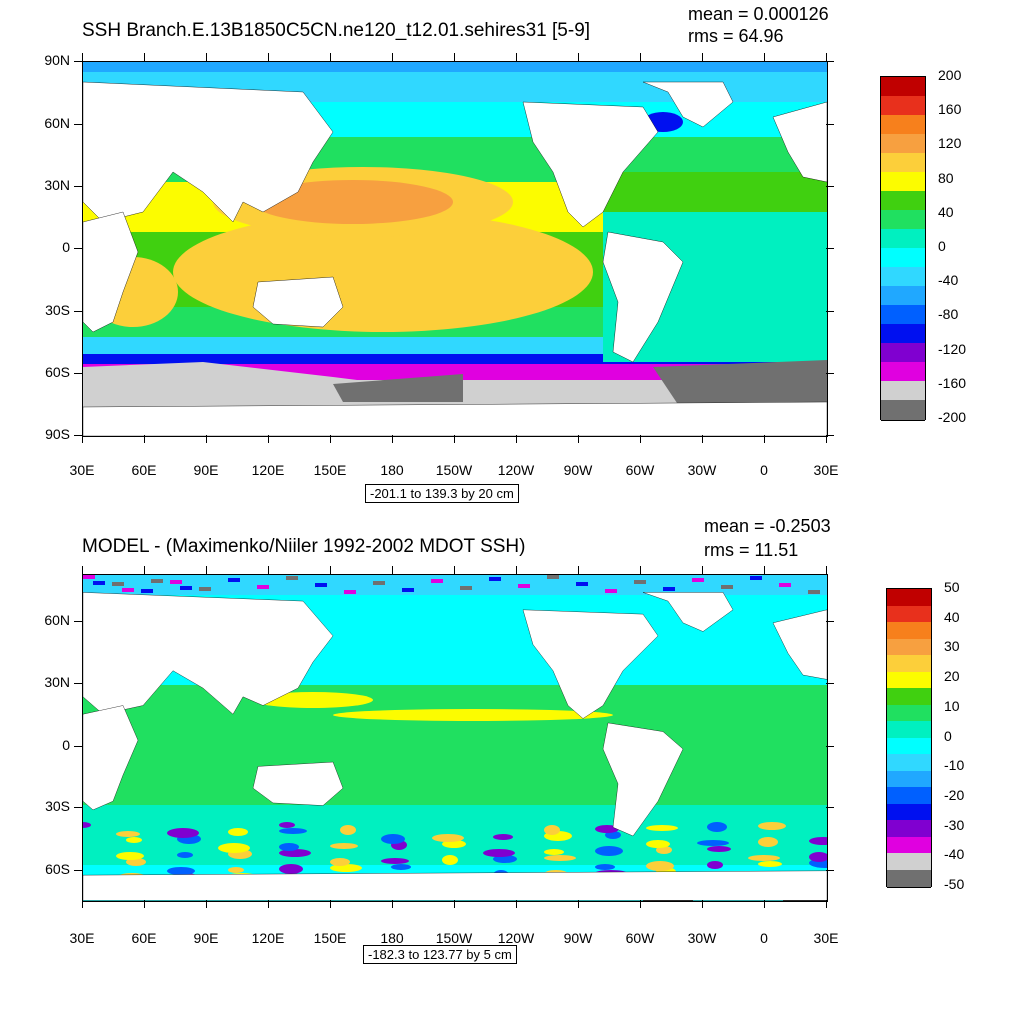 Image resolution: width=1024 pixels, height=1024 pixels. I want to click on longitude-label: 60W, so click(640, 938).